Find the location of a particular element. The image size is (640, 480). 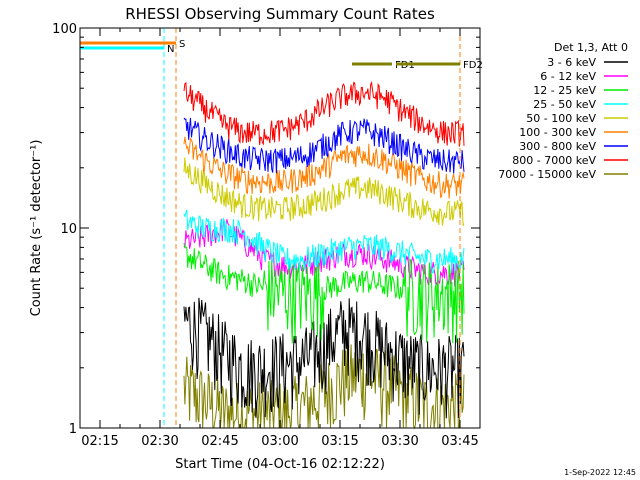

legend-label: 100 - 300 keV is located at coordinates (557, 132).